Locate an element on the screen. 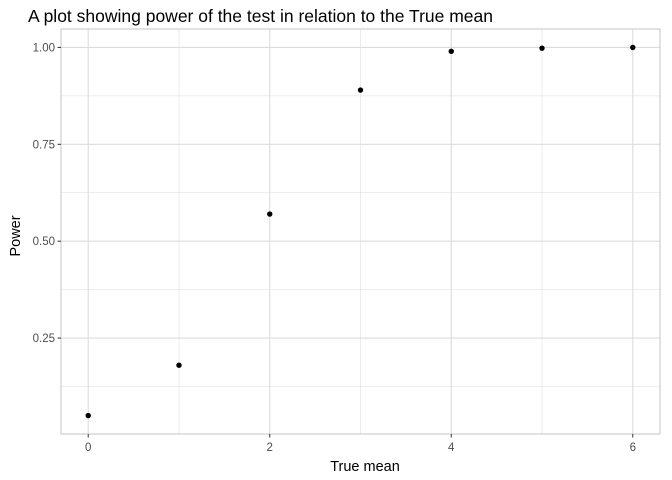  y-axis-title: Power is located at coordinates (16, 235).